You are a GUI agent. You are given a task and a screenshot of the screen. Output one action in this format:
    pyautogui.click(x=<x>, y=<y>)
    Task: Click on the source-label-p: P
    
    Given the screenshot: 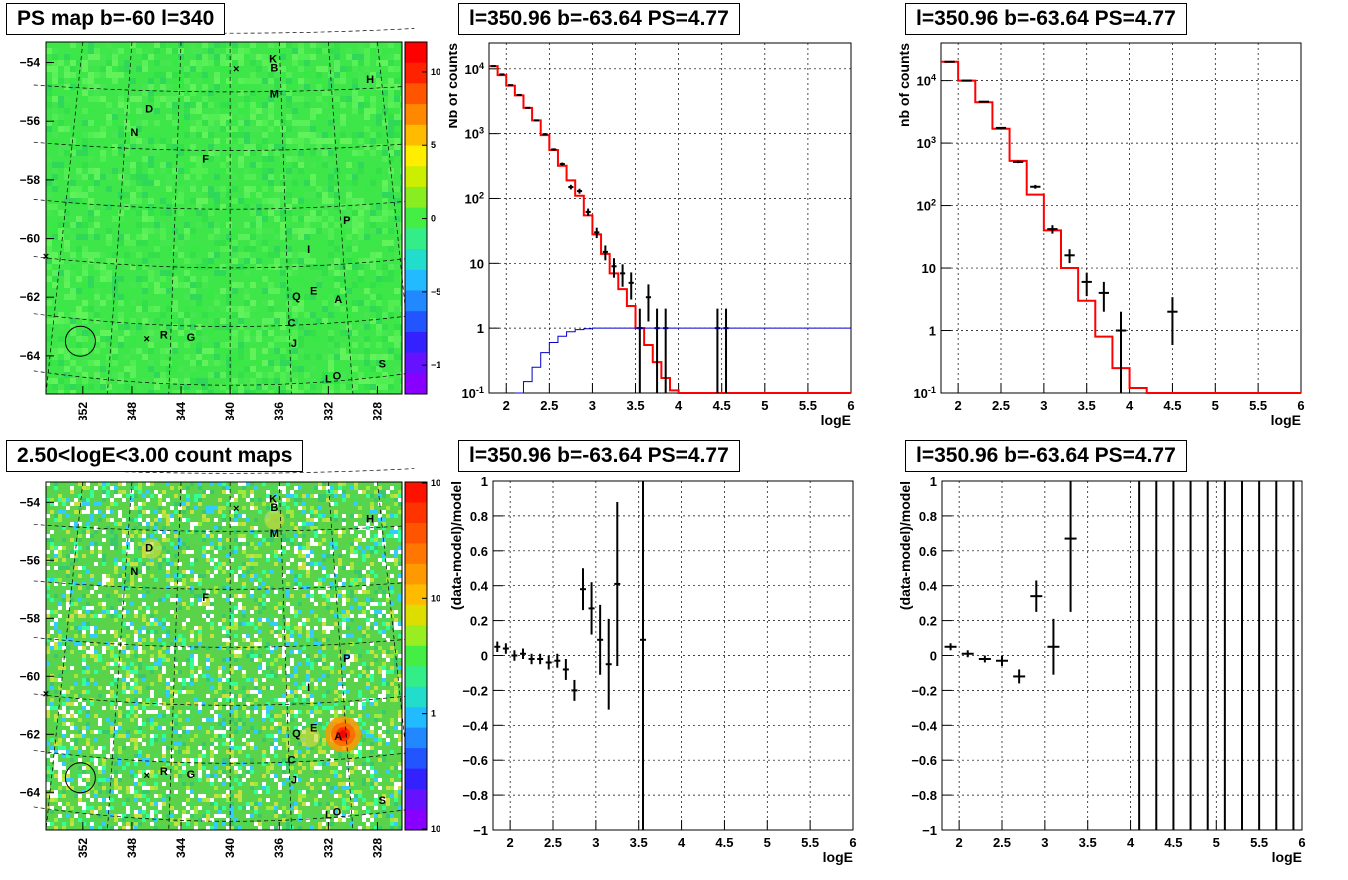 What is the action you would take?
    pyautogui.click(x=346, y=221)
    